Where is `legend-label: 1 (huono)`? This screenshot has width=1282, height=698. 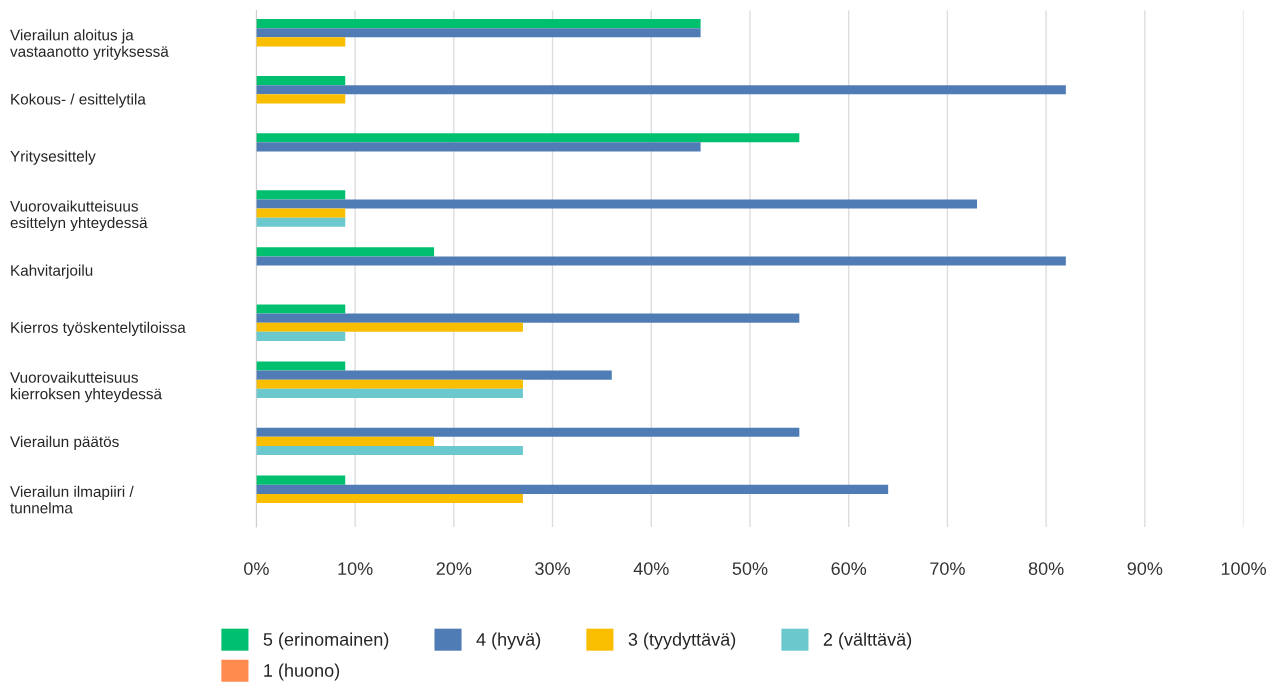 legend-label: 1 (huono) is located at coordinates (302, 672).